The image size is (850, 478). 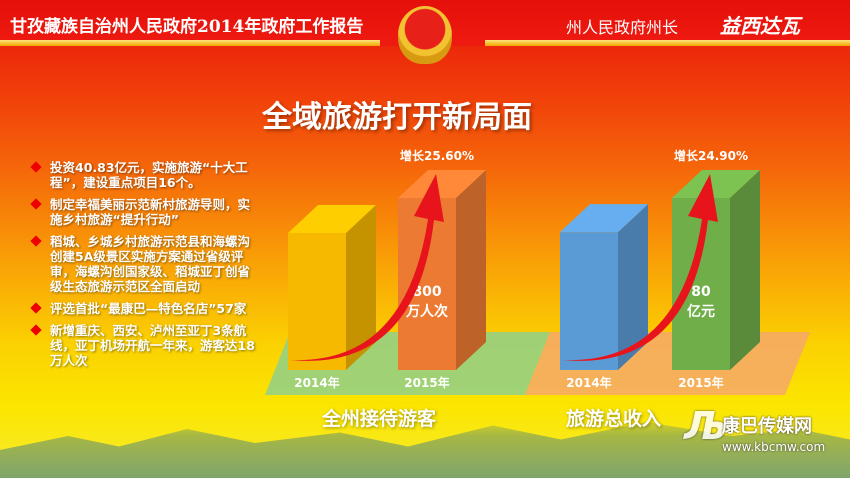 I want to click on chart-title-revenue: 旅游总收入, so click(x=614, y=419).